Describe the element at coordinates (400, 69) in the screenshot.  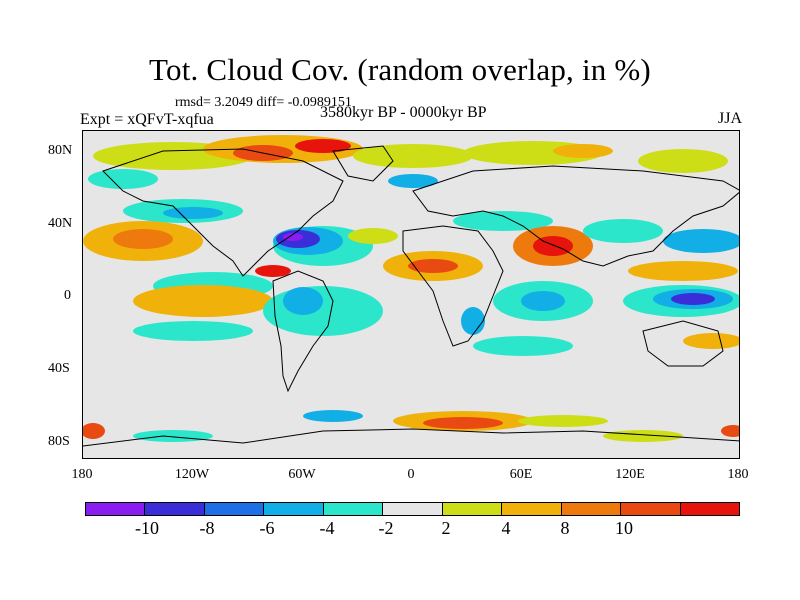
I see `map-title: Tot. Cloud Cov. (random overlap, in %)` at that location.